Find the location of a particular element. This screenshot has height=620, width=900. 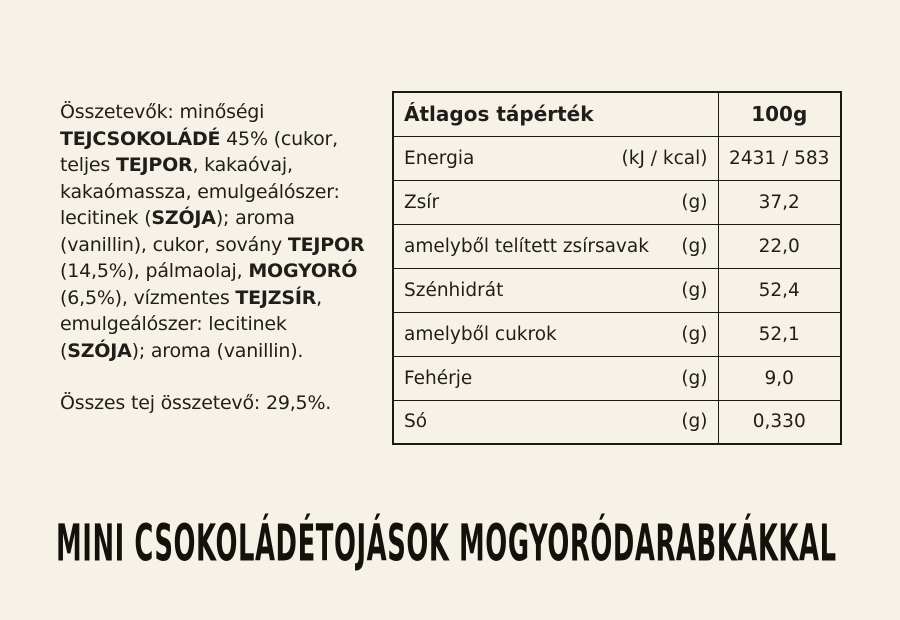

product-title: MINI CSOKOLÁDÉTOJÁSOK MOGYORÓDARABKÁKKAL is located at coordinates (446, 543).